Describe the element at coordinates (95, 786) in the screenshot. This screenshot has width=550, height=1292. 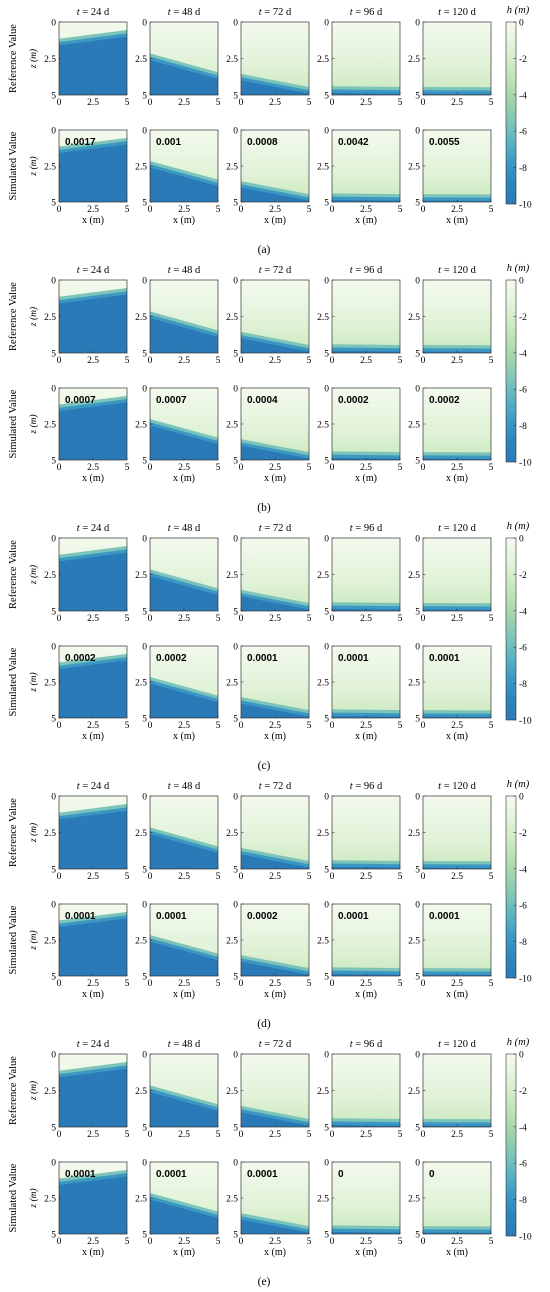
I see `time-value: = 24 d` at that location.